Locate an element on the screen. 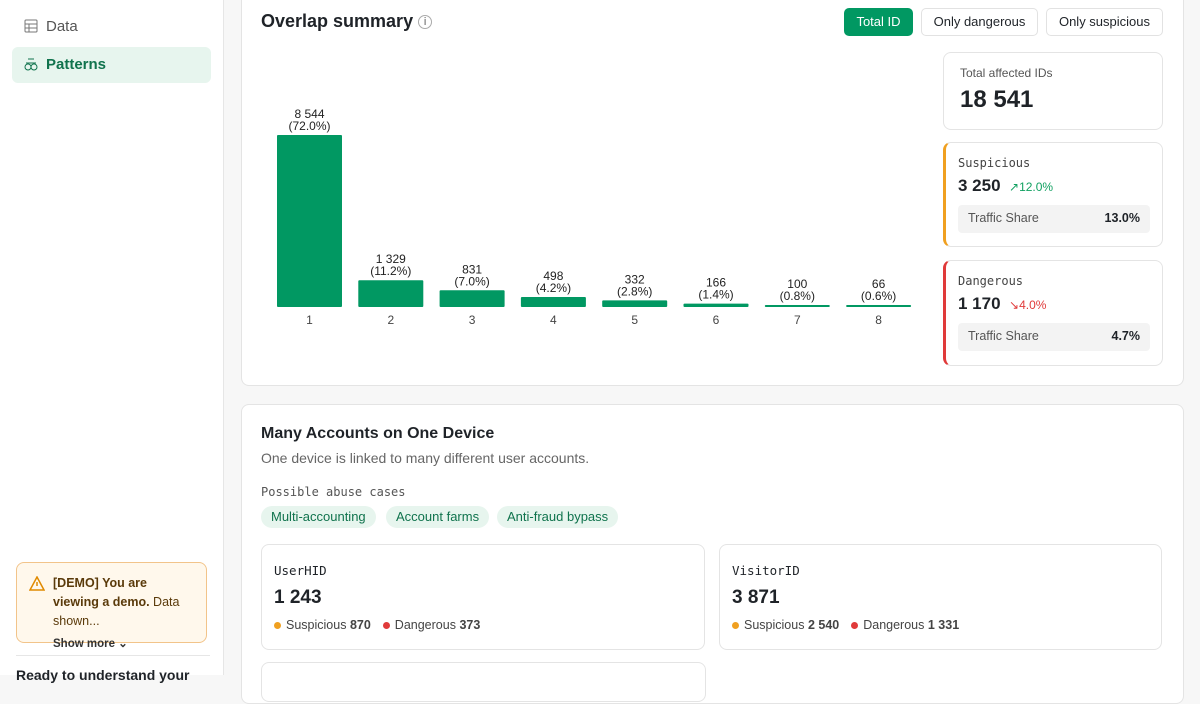  value-label: 1 329 is located at coordinates (391, 259).